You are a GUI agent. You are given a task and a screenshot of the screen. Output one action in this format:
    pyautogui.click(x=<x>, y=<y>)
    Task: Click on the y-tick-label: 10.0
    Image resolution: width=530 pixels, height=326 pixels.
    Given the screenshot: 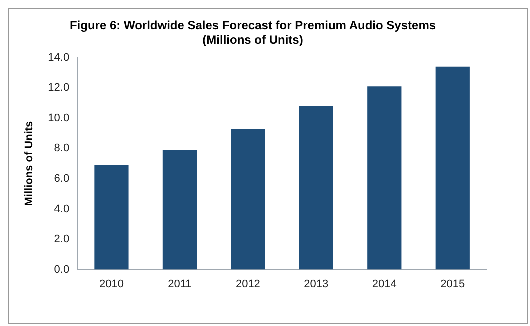 What is the action you would take?
    pyautogui.click(x=59, y=118)
    